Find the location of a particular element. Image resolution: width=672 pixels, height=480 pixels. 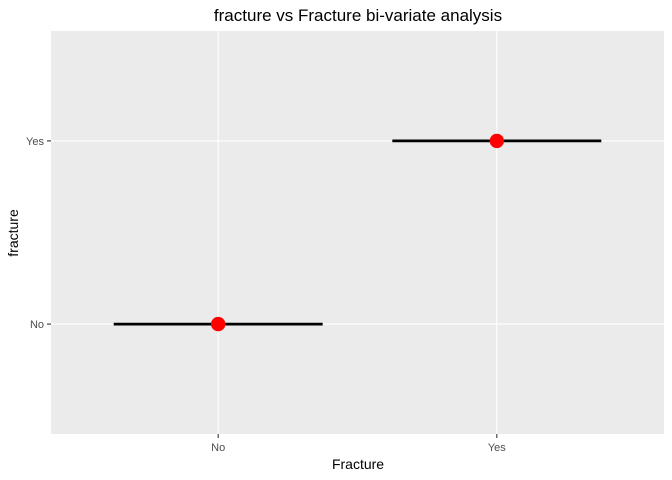

chart-title: fracture vs Fracture bi-variate analysis is located at coordinates (358, 15).